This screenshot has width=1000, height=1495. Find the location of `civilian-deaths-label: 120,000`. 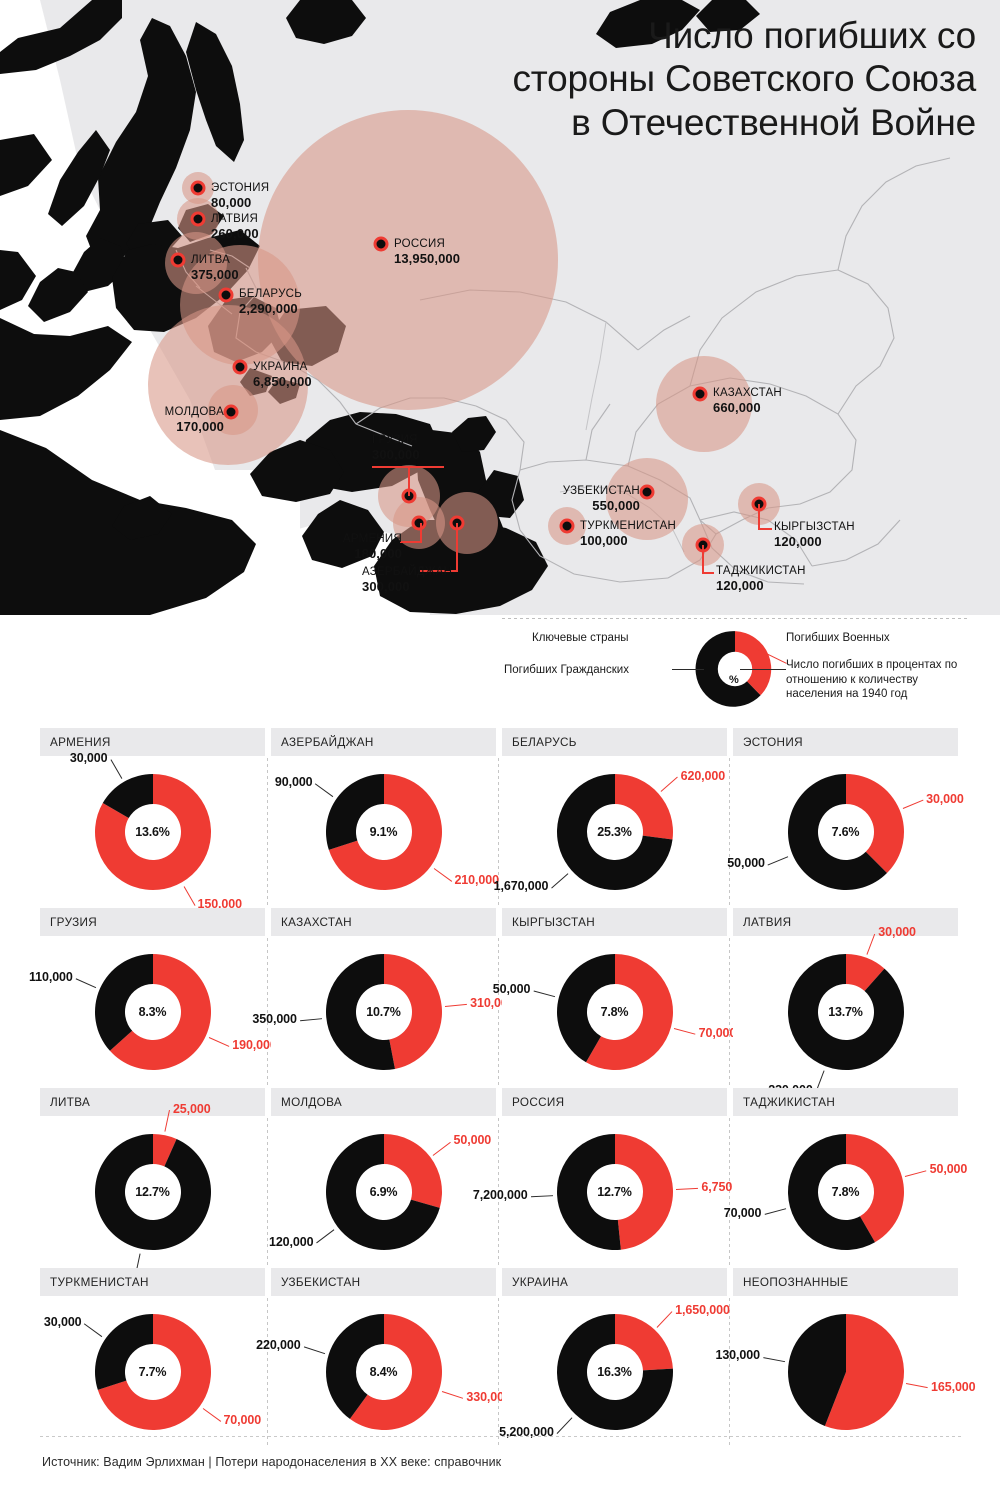

civilian-deaths-label: 120,000 is located at coordinates (291, 1241).